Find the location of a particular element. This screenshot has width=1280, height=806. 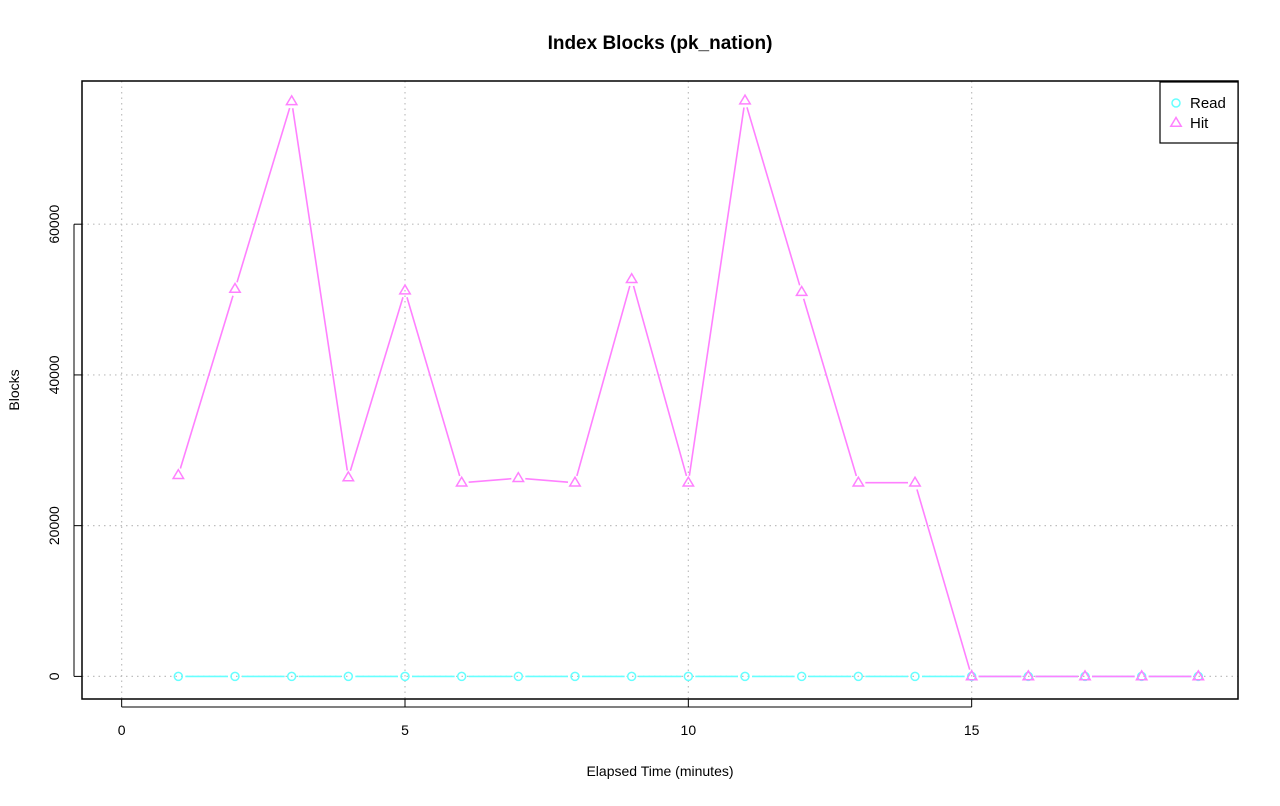

x-tick-label: 0 is located at coordinates (122, 730).